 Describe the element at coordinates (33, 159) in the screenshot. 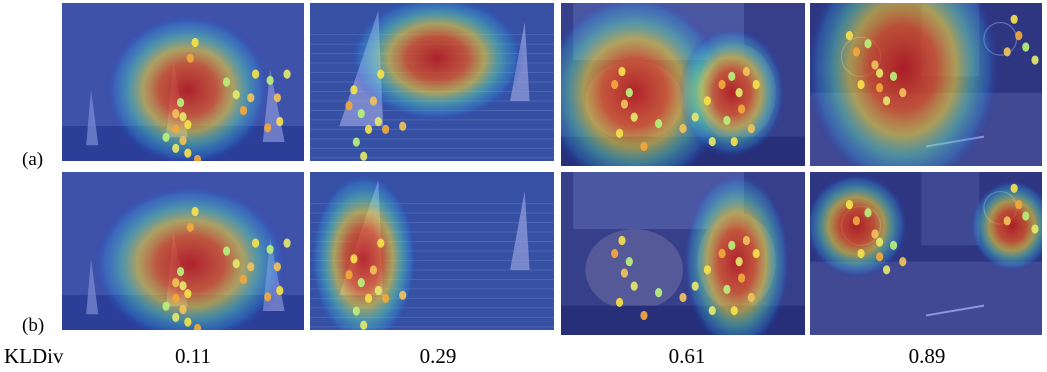

I see `row-label-a: (a)` at that location.